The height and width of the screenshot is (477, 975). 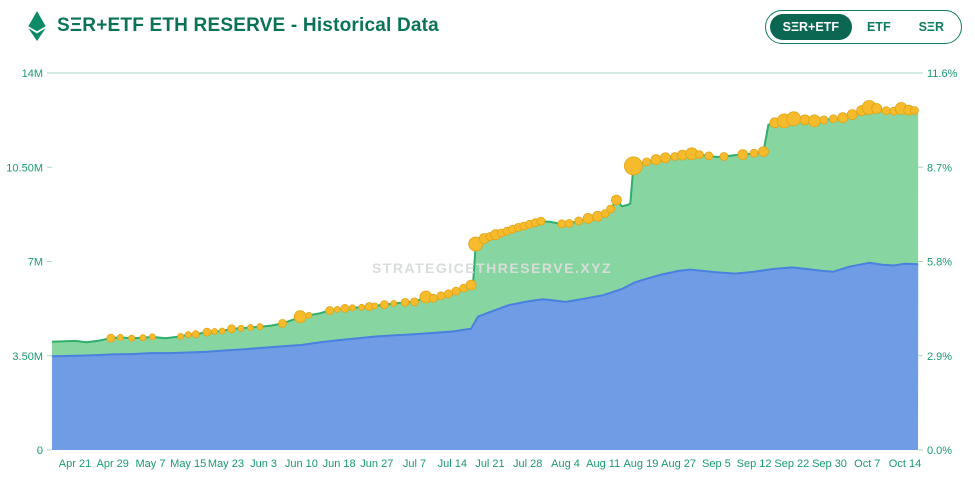 I want to click on x-axis-label: Aug 11, so click(x=603, y=464).